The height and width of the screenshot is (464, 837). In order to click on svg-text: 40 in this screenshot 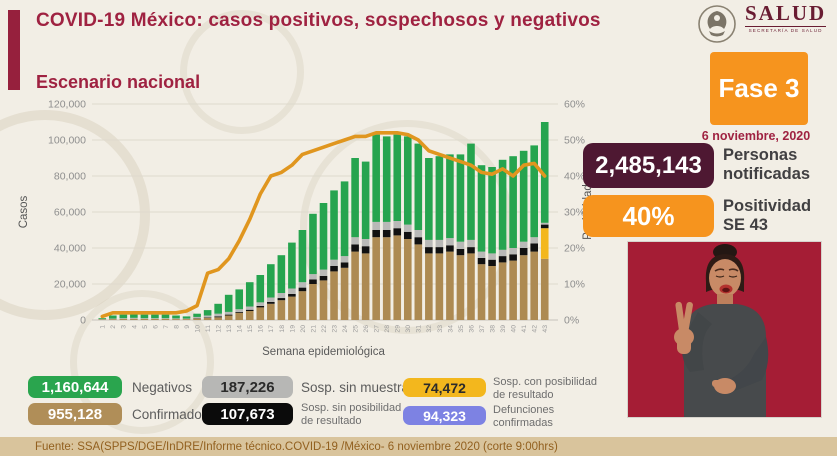, I will do `click(514, 329)`.